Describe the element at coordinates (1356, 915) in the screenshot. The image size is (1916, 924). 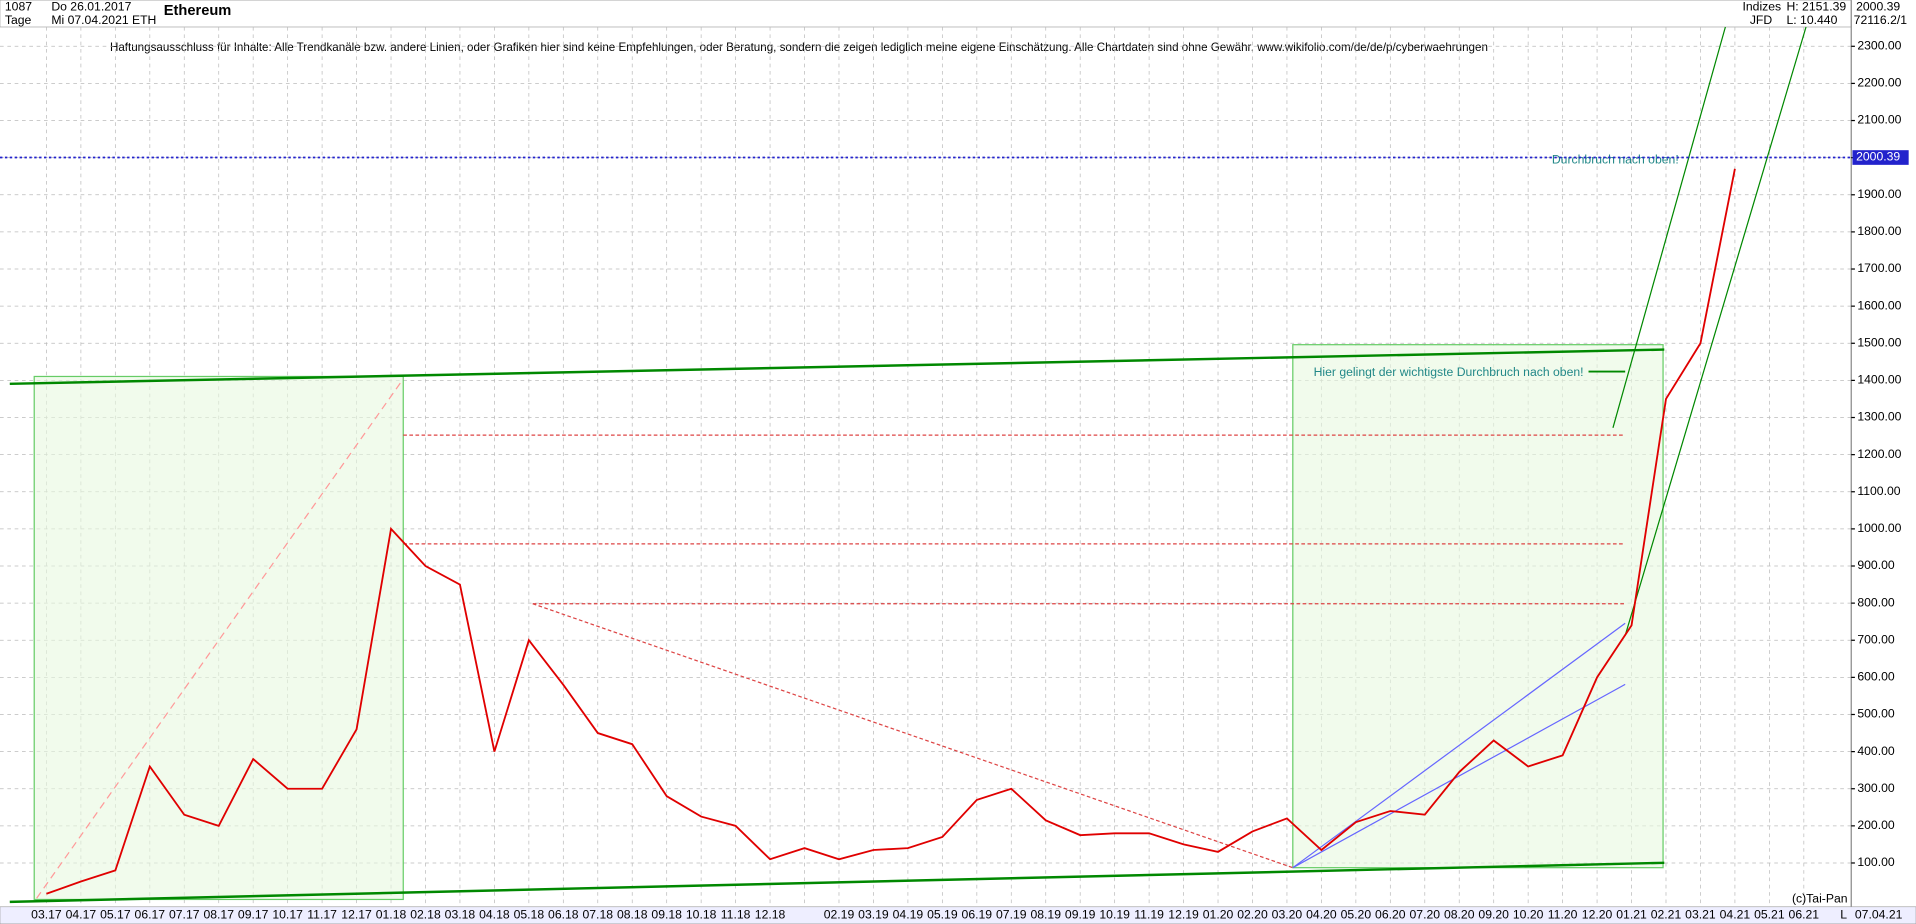
I see `x-tick-label: 05.20` at that location.